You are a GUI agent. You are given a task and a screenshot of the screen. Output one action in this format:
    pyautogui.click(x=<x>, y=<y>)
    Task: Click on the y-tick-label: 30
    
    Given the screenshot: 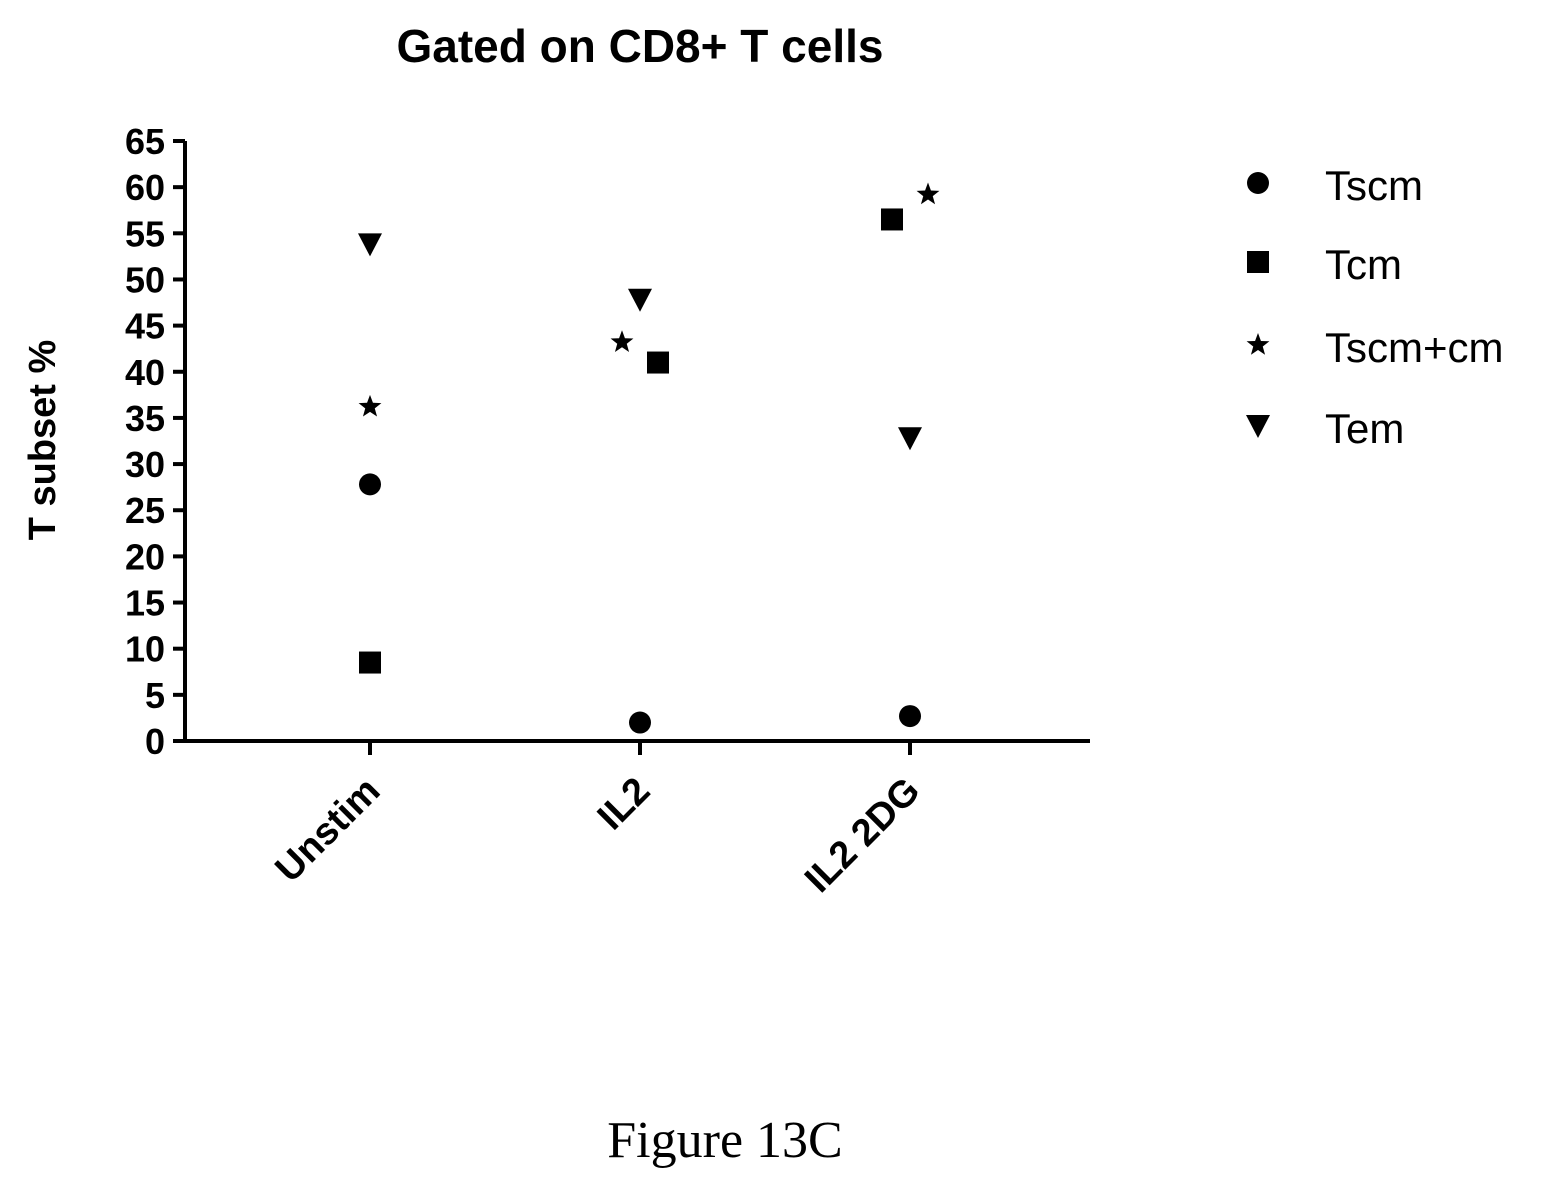 What is the action you would take?
    pyautogui.click(x=145, y=464)
    